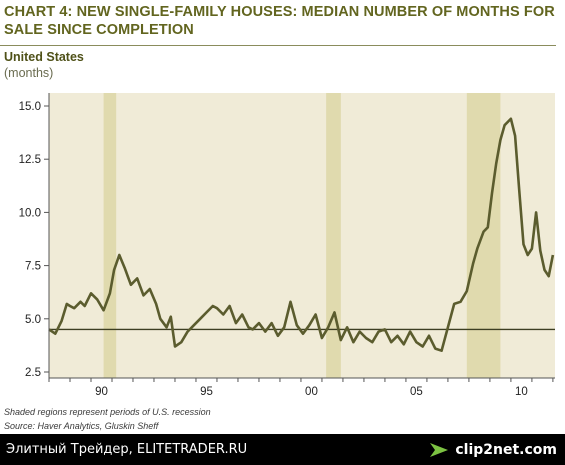 The image size is (565, 465). I want to click on x-tick-label: 90, so click(101, 392).